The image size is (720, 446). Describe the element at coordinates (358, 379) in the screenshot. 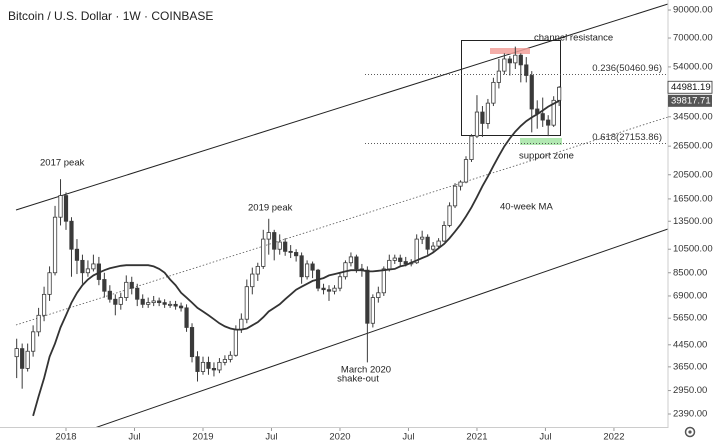

I see `annotation: shake-out` at that location.